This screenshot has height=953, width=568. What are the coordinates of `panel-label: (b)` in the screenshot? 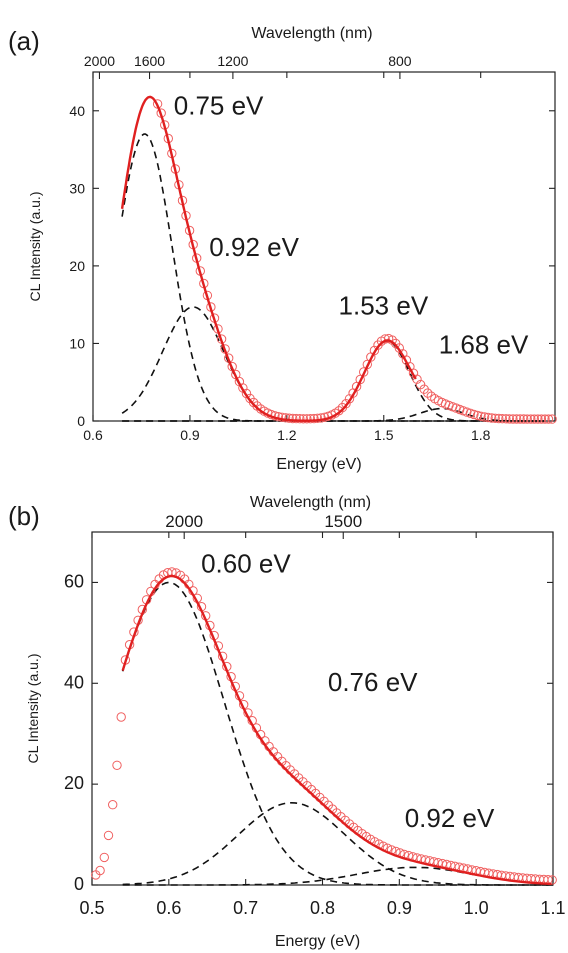 It's located at (24, 516).